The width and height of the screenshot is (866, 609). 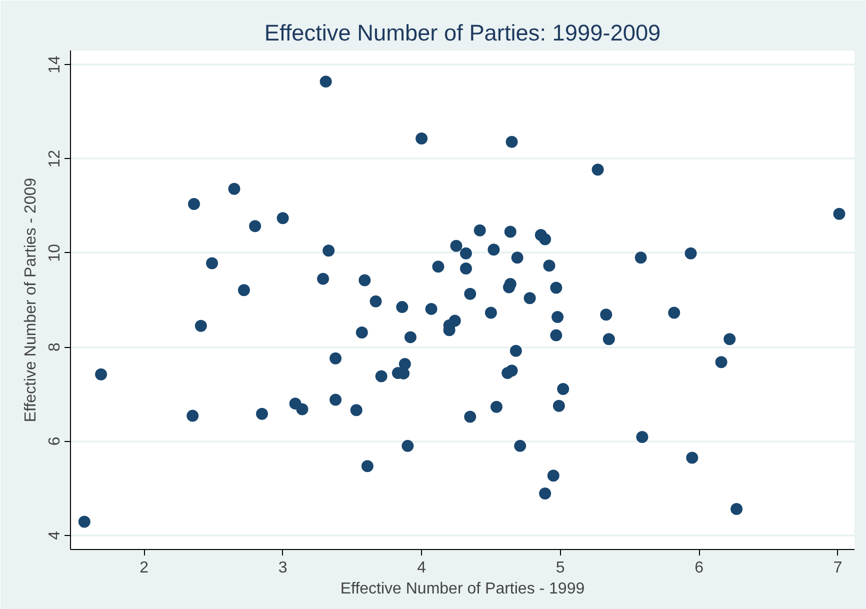 What do you see at coordinates (31, 300) in the screenshot?
I see `y-axis-title: Effective Number of Parties - 2009` at bounding box center [31, 300].